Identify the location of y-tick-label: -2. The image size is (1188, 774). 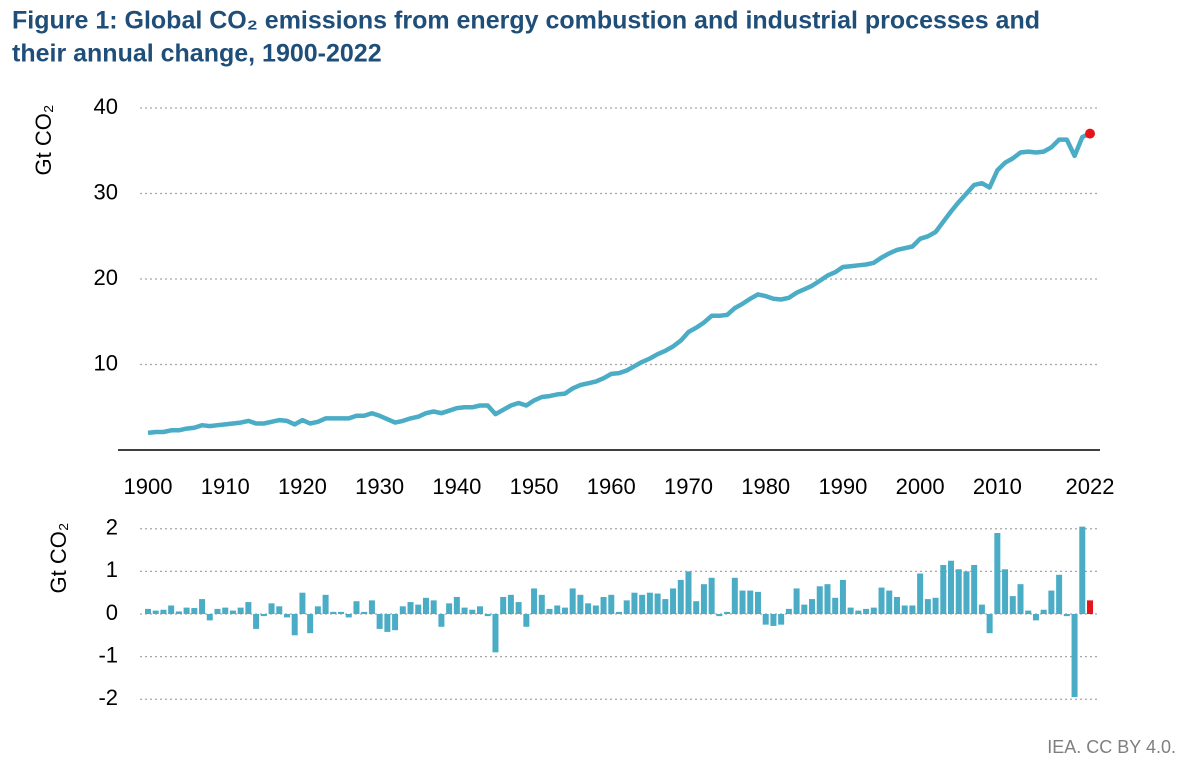
(108, 697).